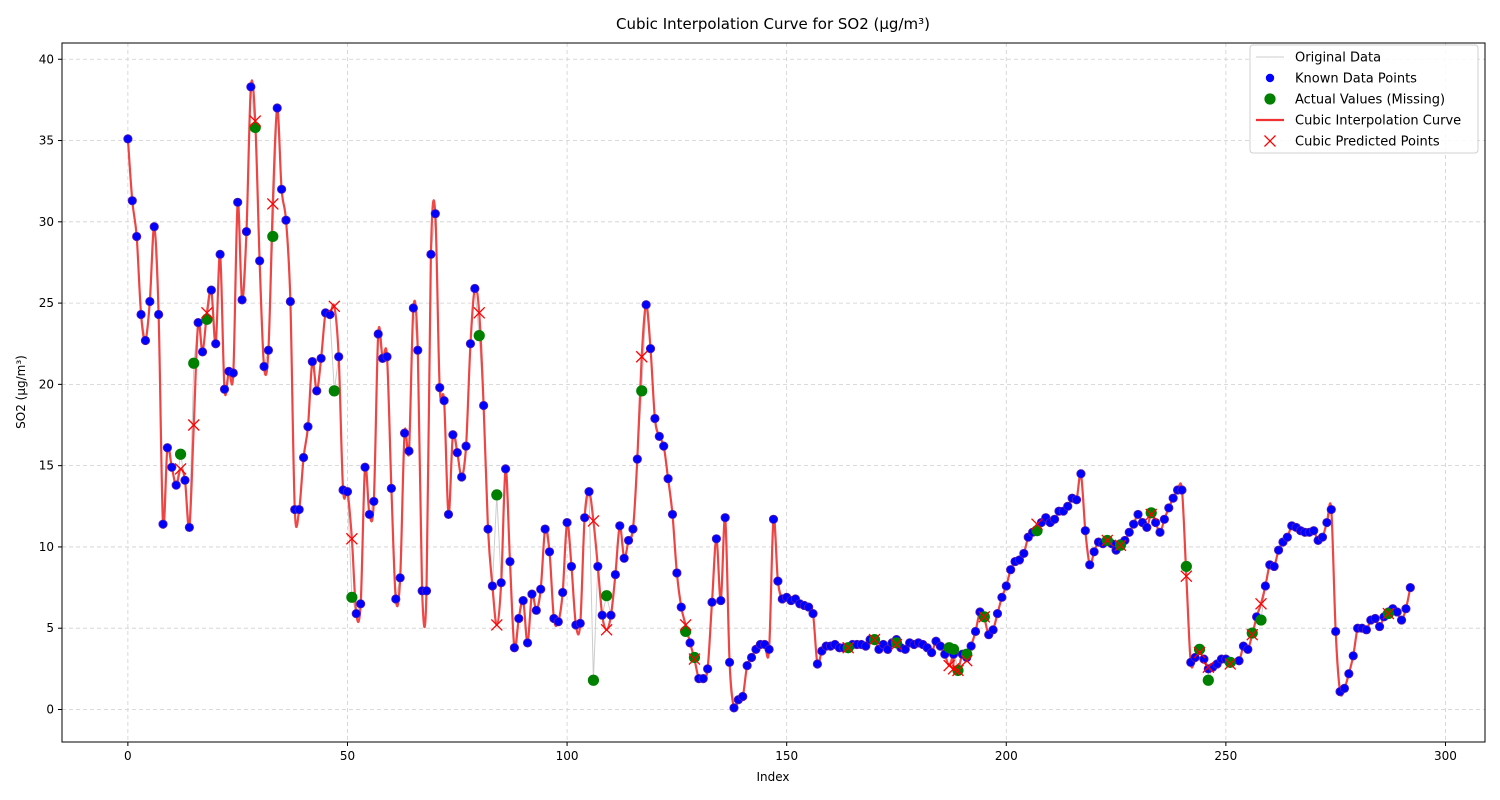 Image resolution: width=1500 pixels, height=800 pixels. What do you see at coordinates (1367, 142) in the screenshot?
I see `legend-label: Cubic Predicted Points` at bounding box center [1367, 142].